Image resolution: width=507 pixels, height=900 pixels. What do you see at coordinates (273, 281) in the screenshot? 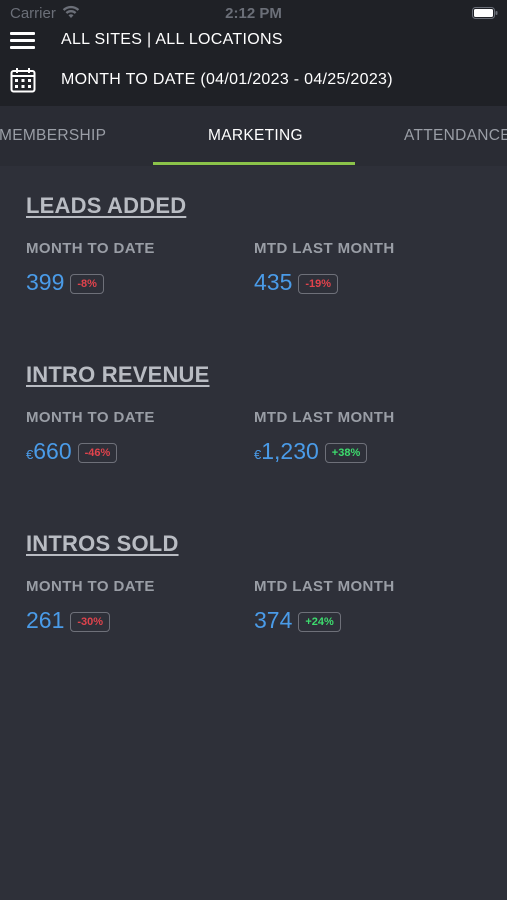
I see `last-month-value: 435` at bounding box center [273, 281].